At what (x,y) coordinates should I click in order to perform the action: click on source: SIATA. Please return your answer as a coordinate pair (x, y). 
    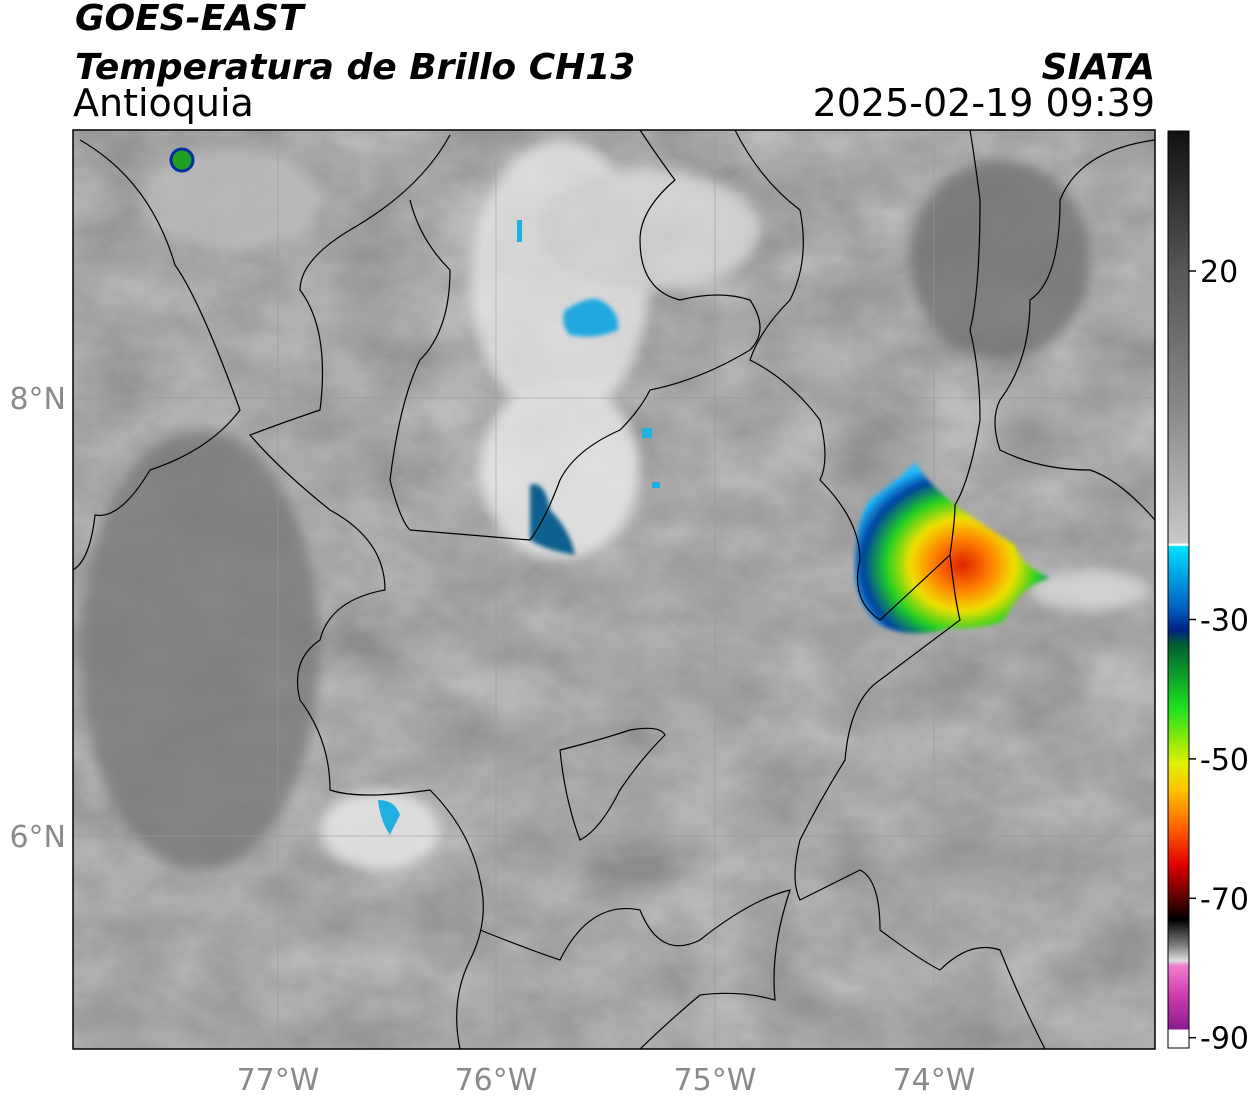
    Looking at the image, I should click on (1098, 67).